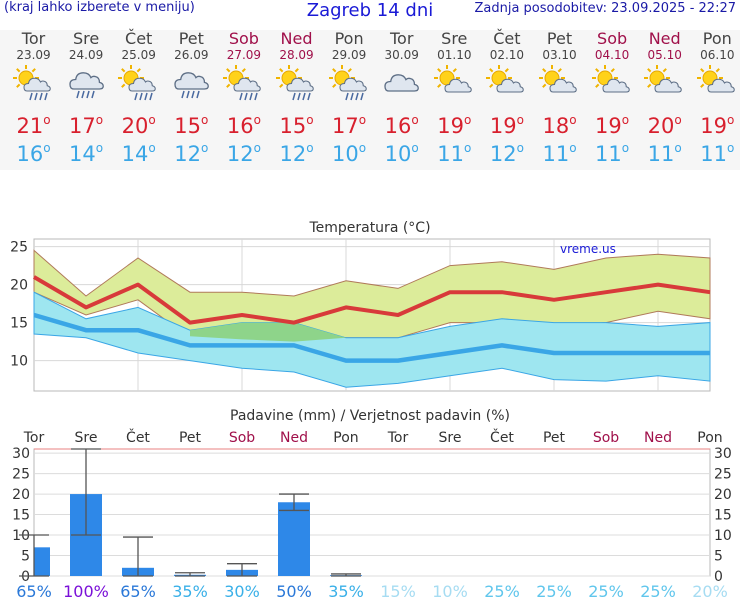 This screenshot has width=740, height=600. Describe the element at coordinates (554, 438) in the screenshot. I see `x-tick-label: Pet` at that location.